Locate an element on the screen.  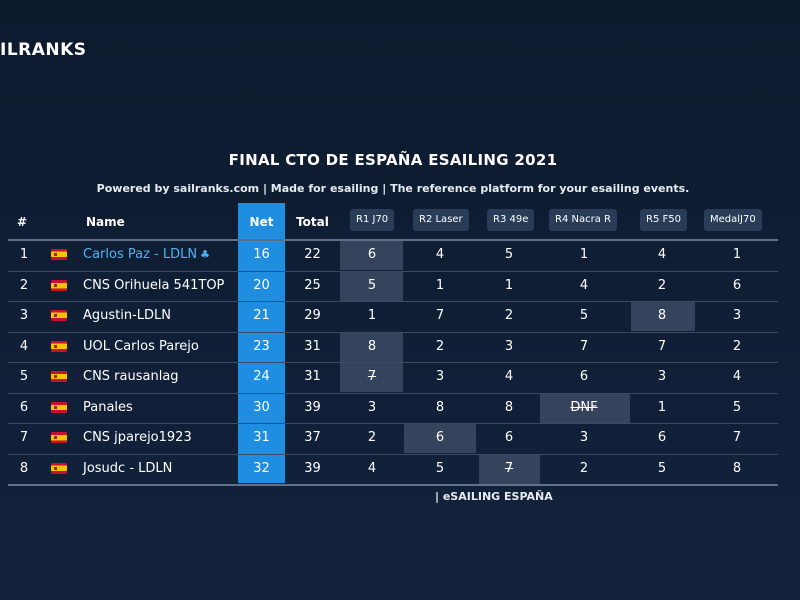
name-column-header: Name is located at coordinates (105, 222).